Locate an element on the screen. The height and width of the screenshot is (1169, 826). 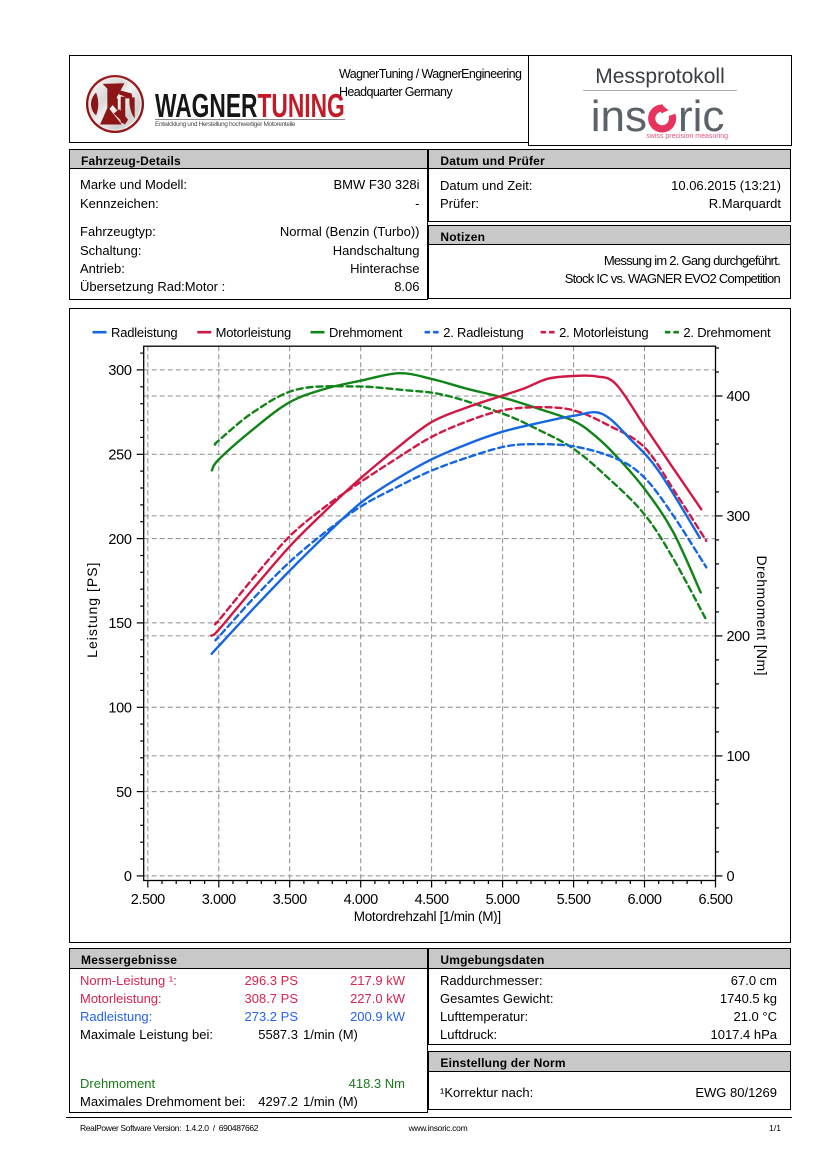
svg-text: 250 is located at coordinates (120, 456).